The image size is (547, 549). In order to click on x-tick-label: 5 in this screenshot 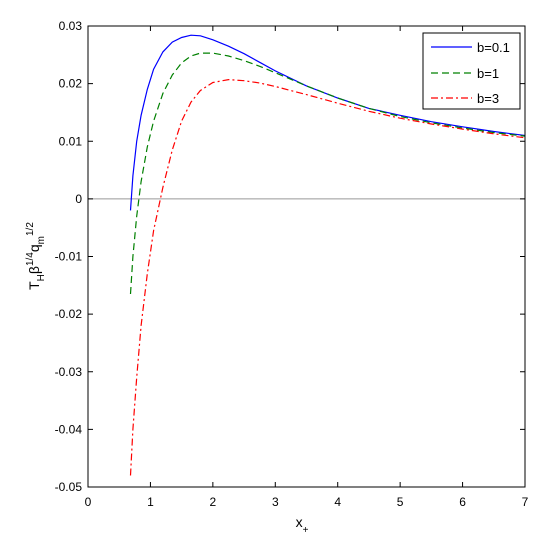, I will do `click(400, 502)`.